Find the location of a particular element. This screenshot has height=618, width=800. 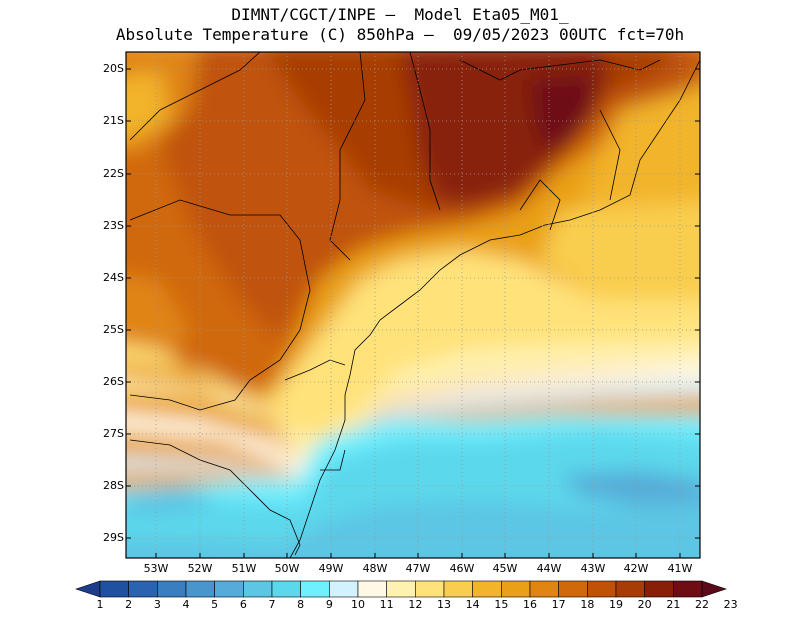

colorbar-label: 18 is located at coordinates (587, 604).